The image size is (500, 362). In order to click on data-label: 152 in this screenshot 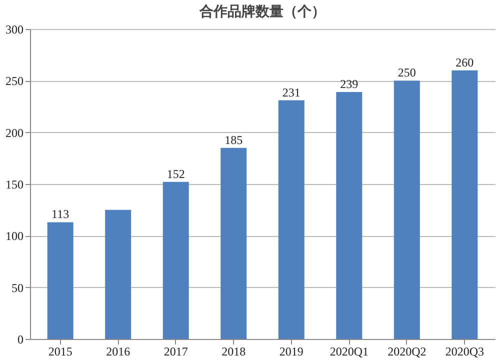, I will do `click(175, 173)`.